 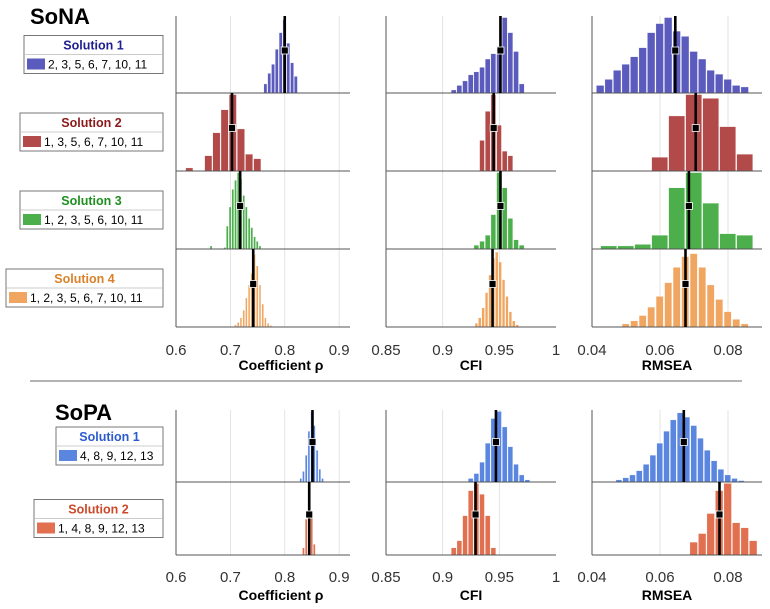 I want to click on legend-items: 1, 2, 3, 5, 6, 7, 10, 11, so click(x=86, y=298).